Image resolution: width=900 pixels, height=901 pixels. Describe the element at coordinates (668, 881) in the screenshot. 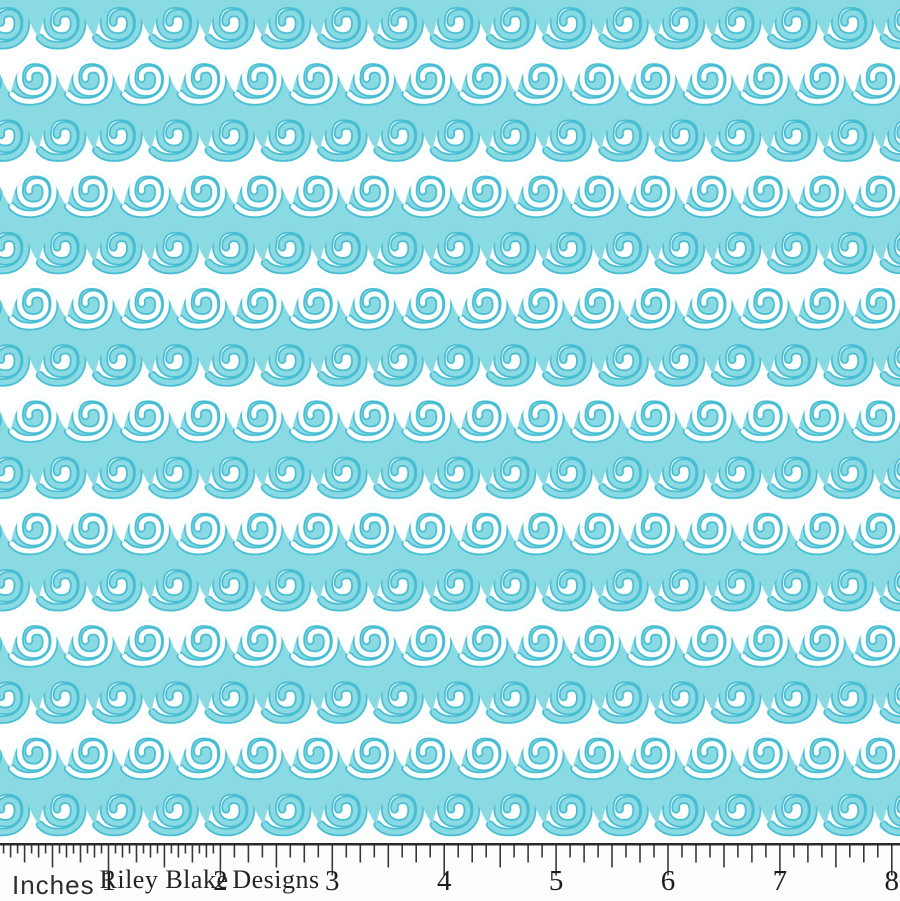

I see `ruler-number-6: 6` at that location.